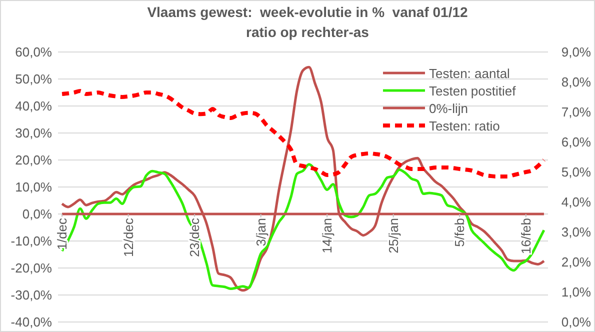 The width and height of the screenshot is (595, 332). What do you see at coordinates (327, 236) in the screenshot?
I see `x-tick-label: 14/jan` at bounding box center [327, 236].